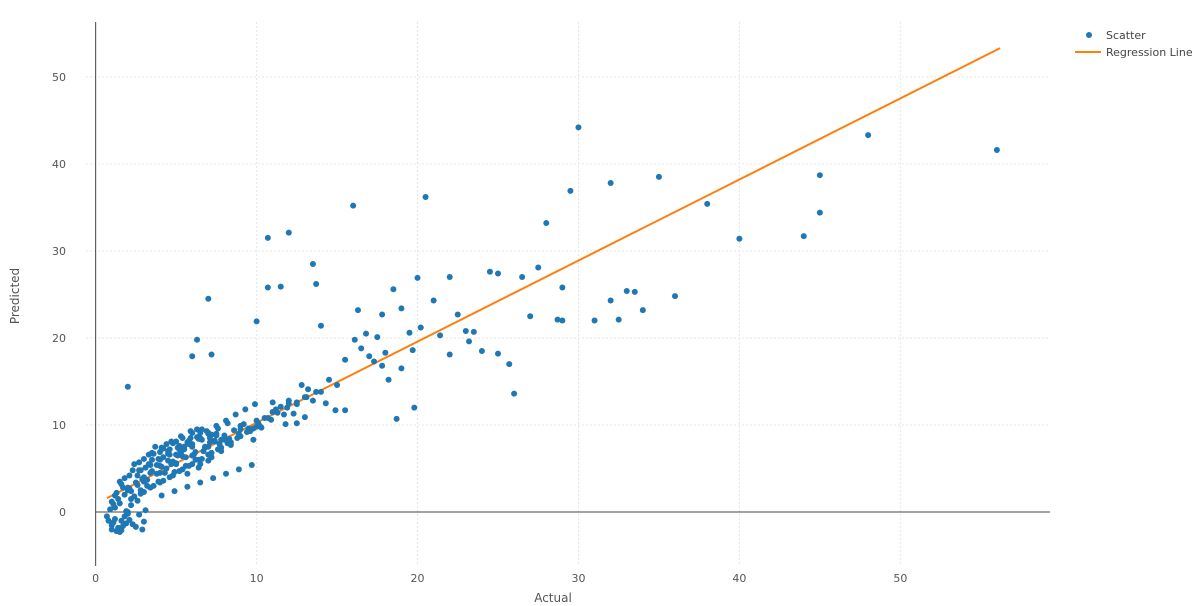  Describe the element at coordinates (59, 251) in the screenshot. I see `y-tick-label: 30` at that location.